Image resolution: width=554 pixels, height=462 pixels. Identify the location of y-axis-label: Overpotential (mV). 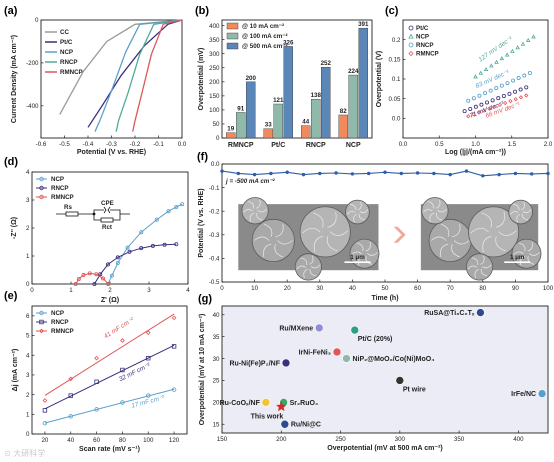
(201, 79).